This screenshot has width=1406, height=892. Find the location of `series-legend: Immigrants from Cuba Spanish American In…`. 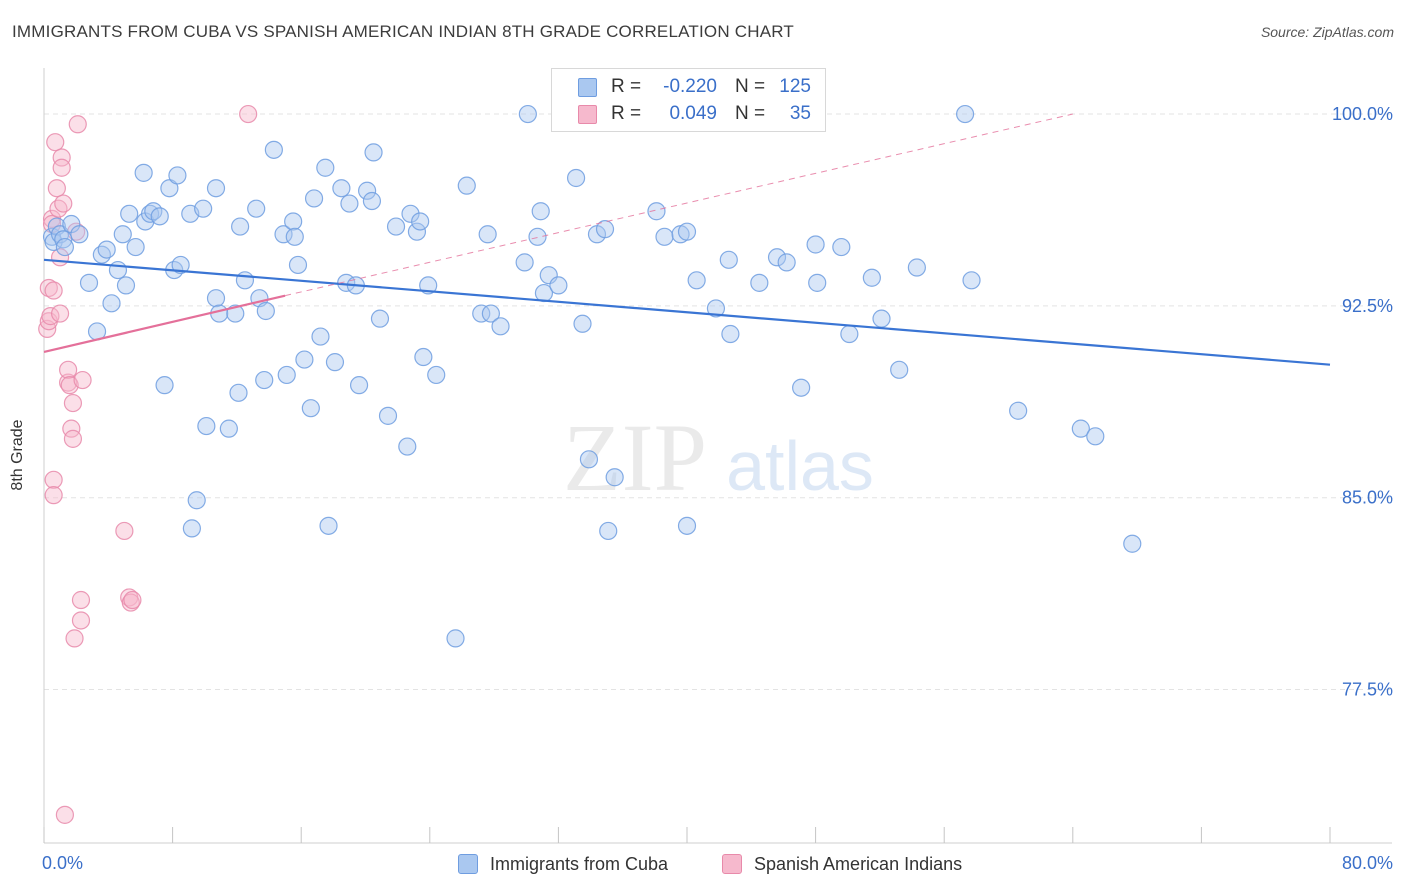

series-legend: Immigrants from Cuba Spanish American In… is located at coordinates (703, 864).